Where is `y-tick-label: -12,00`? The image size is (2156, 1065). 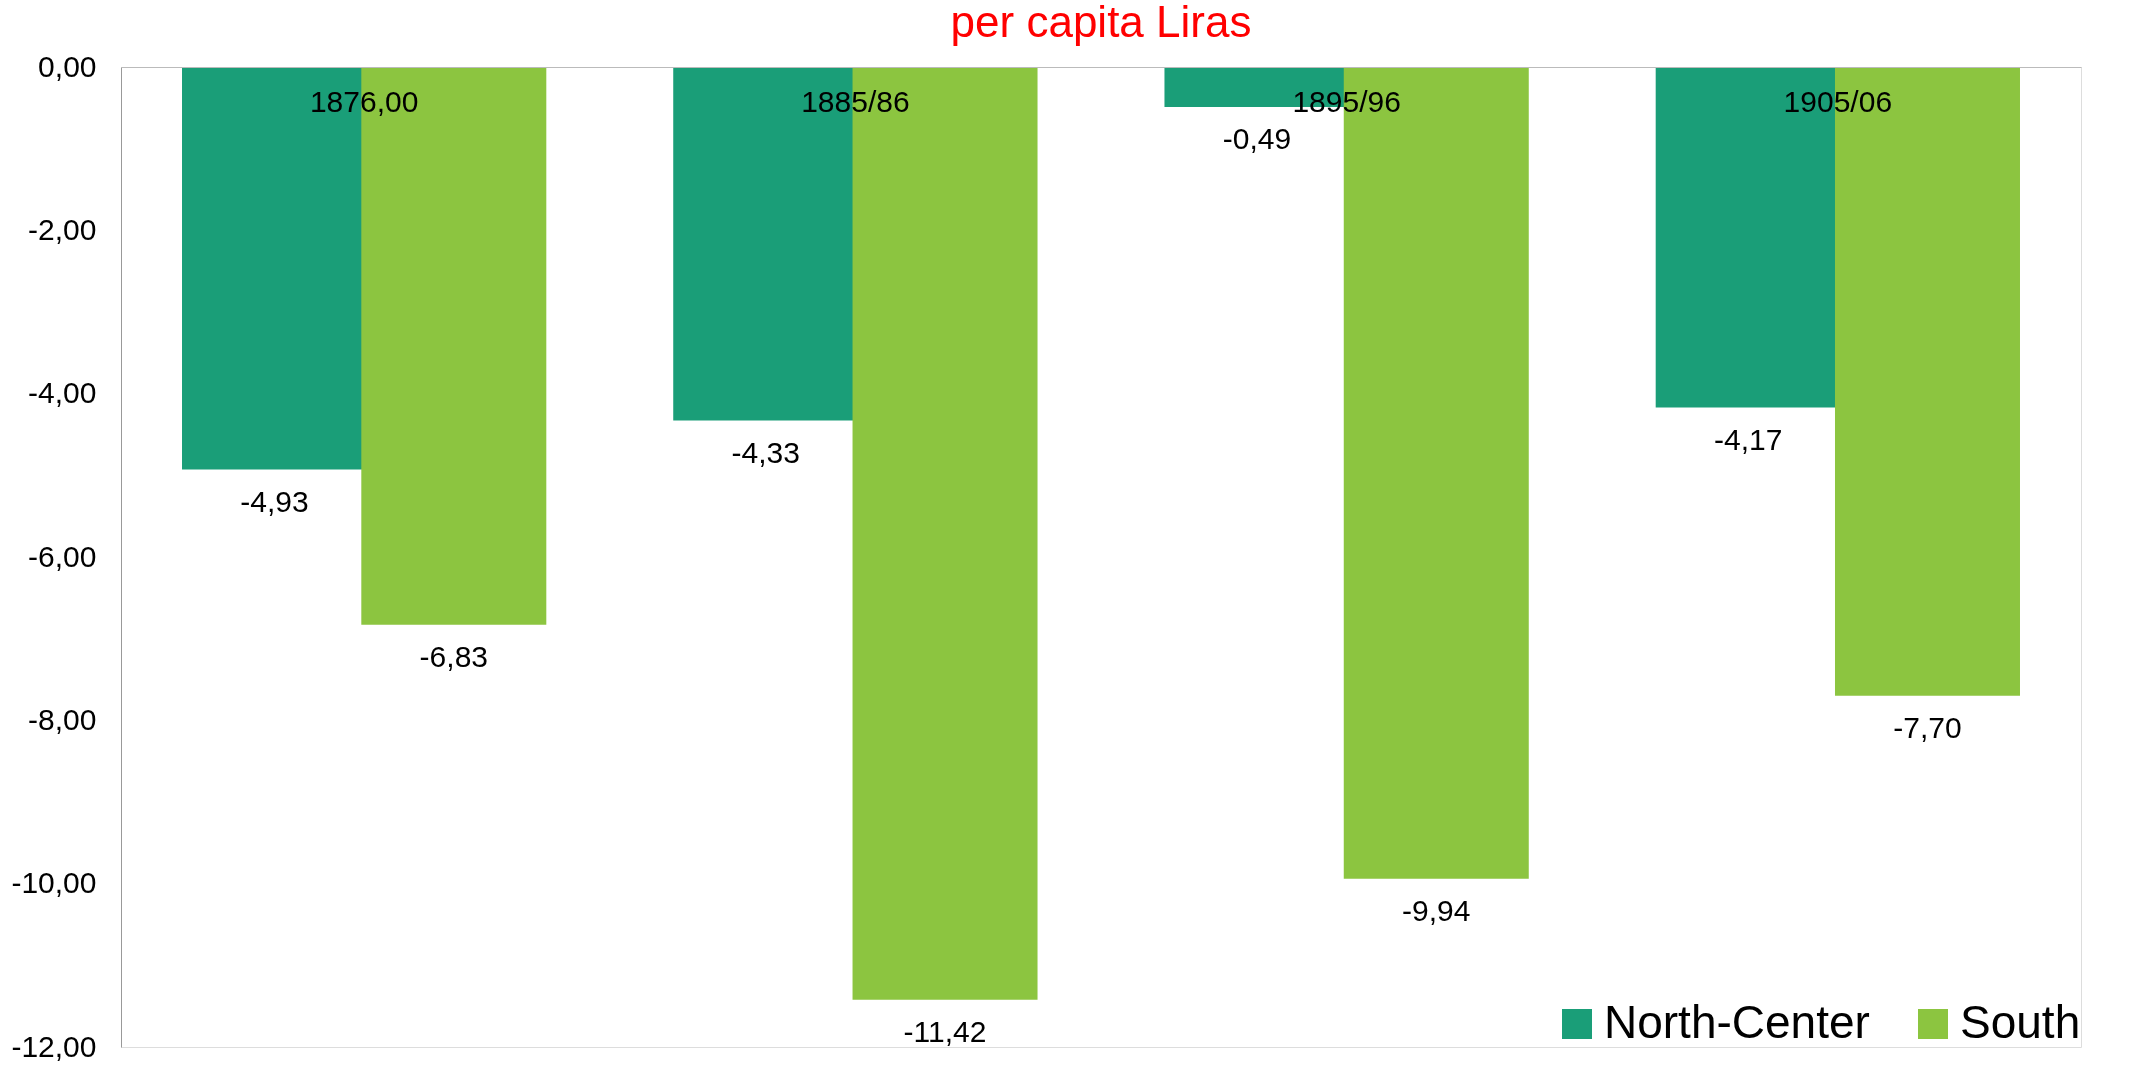 y-tick-label: -12,00 is located at coordinates (54, 1046).